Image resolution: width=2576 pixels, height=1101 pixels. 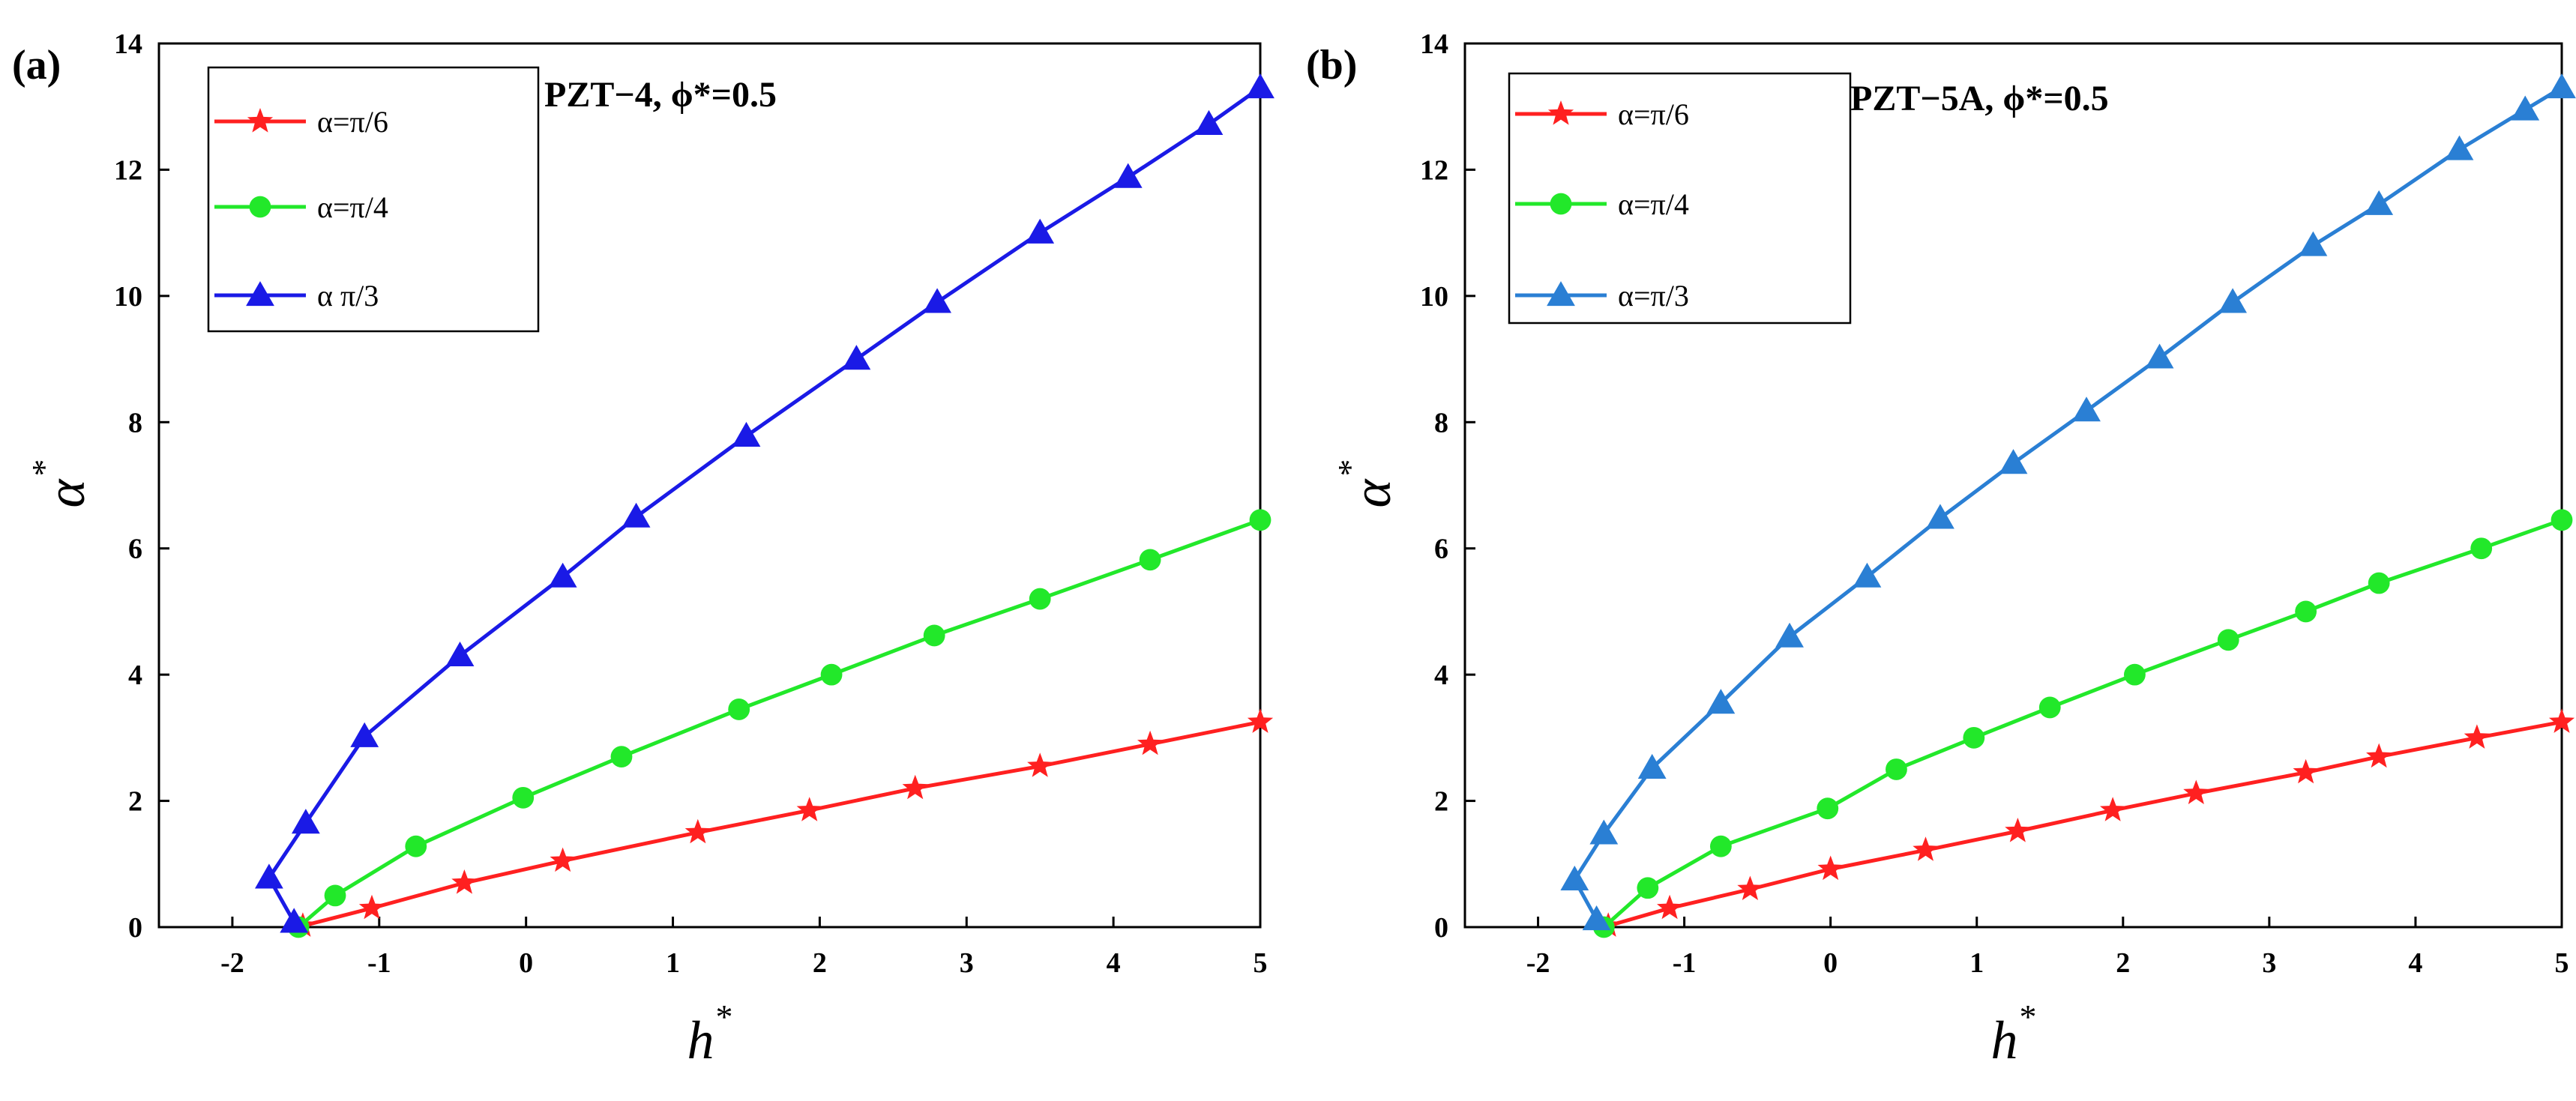 I want to click on panel-label: (b), so click(x=1331, y=65).